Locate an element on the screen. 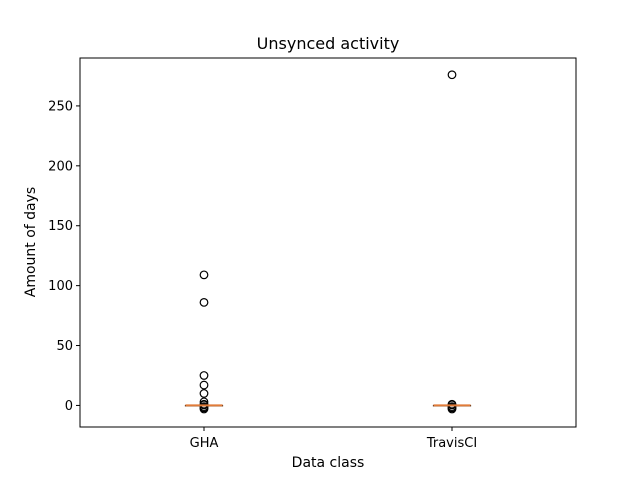  y-axis-label: Amount of days is located at coordinates (31, 242).